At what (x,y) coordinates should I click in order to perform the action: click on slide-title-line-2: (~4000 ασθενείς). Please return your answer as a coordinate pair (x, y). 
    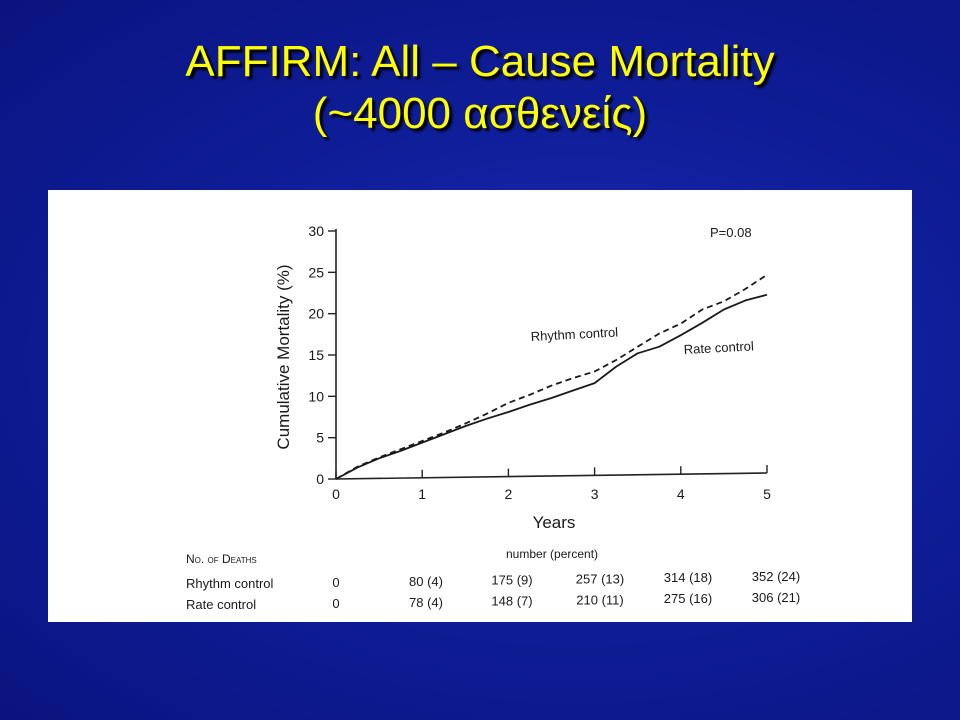
    Looking at the image, I should click on (480, 113).